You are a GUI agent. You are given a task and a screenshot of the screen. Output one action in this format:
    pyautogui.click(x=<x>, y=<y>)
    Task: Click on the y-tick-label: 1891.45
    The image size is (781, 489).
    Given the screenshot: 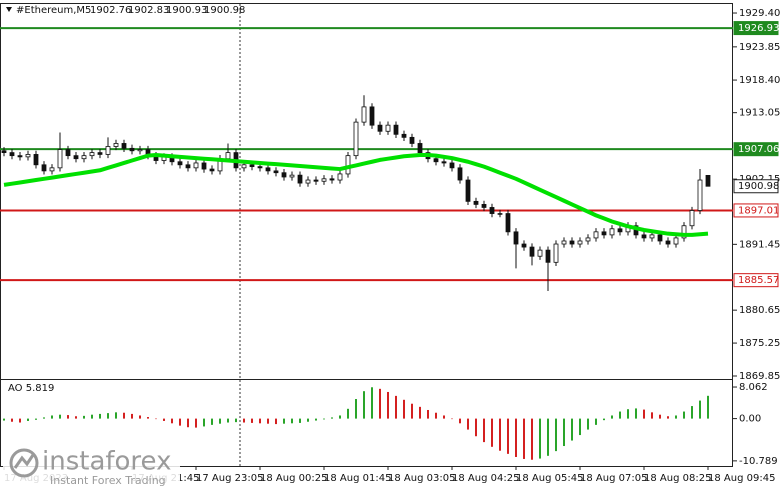 What is the action you would take?
    pyautogui.click(x=759, y=244)
    